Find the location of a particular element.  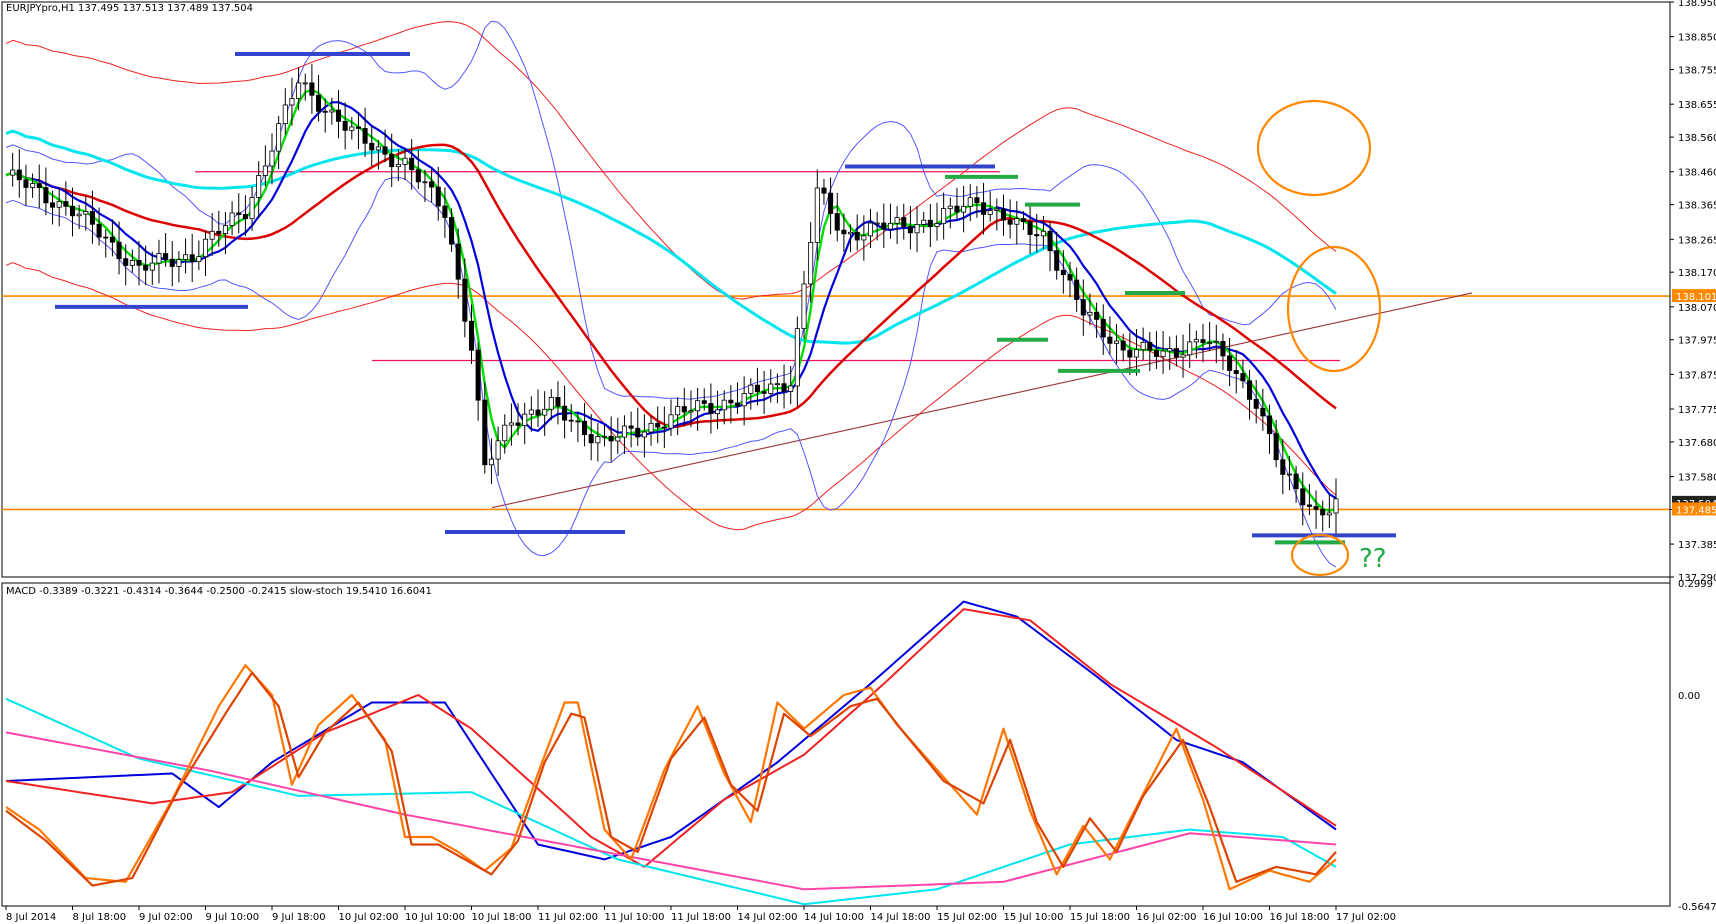

indicator-tick-label: 0.00 is located at coordinates (1689, 696).